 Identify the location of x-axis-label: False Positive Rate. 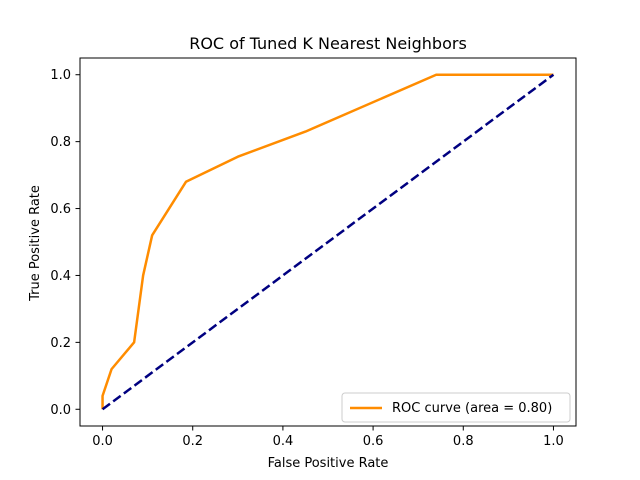
(328, 463).